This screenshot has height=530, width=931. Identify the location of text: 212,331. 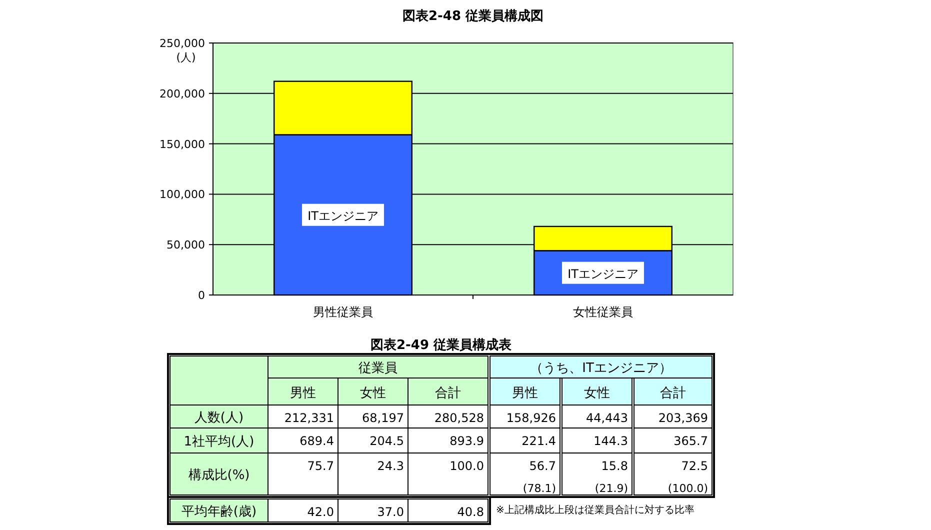
(309, 418).